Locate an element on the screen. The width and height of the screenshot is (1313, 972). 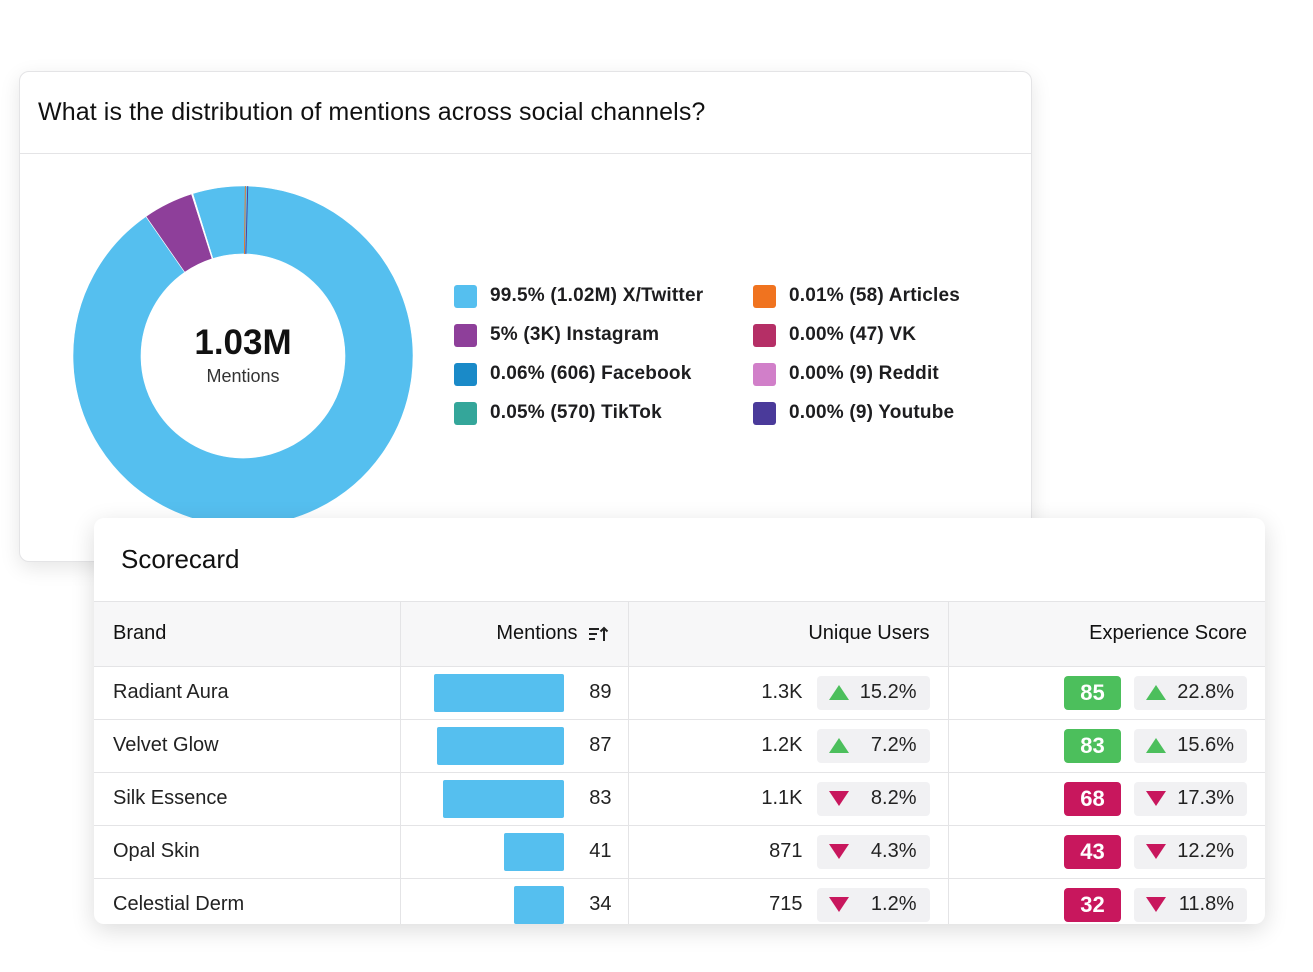
experience-score-badge: 68 is located at coordinates (1092, 798).